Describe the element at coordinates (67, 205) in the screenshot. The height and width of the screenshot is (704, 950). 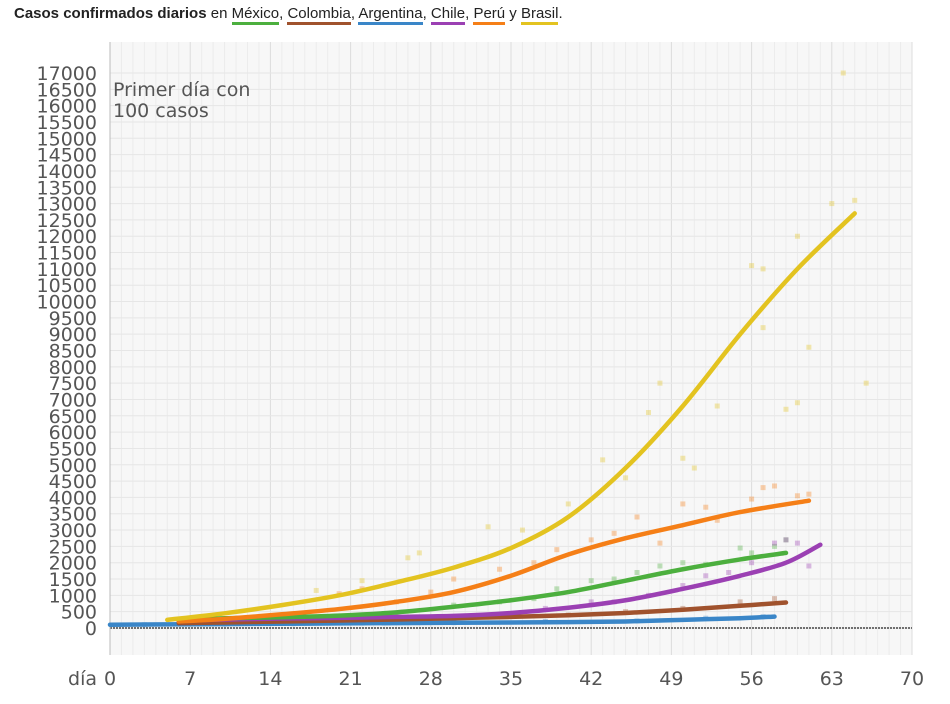
I see `y-tick-label: 13000` at that location.